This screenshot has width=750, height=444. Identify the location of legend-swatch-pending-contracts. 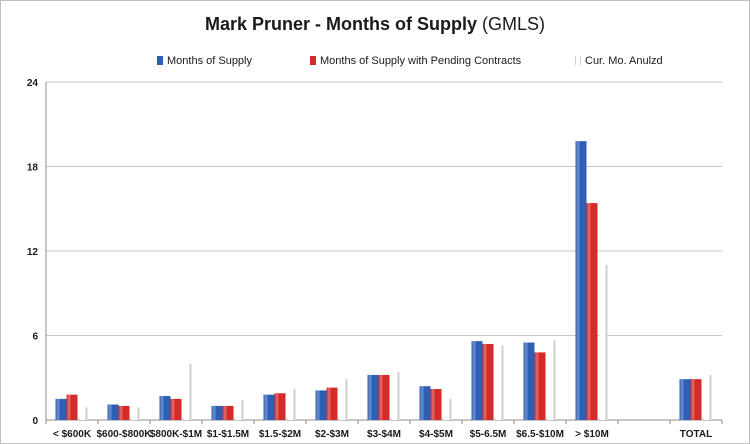
(313, 60).